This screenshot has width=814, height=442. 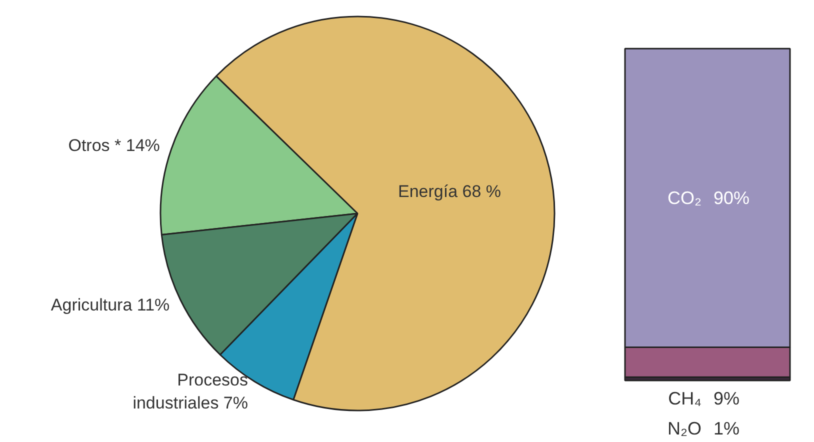 What do you see at coordinates (449, 192) in the screenshot?
I see `slice-label: Energía 68 %` at bounding box center [449, 192].